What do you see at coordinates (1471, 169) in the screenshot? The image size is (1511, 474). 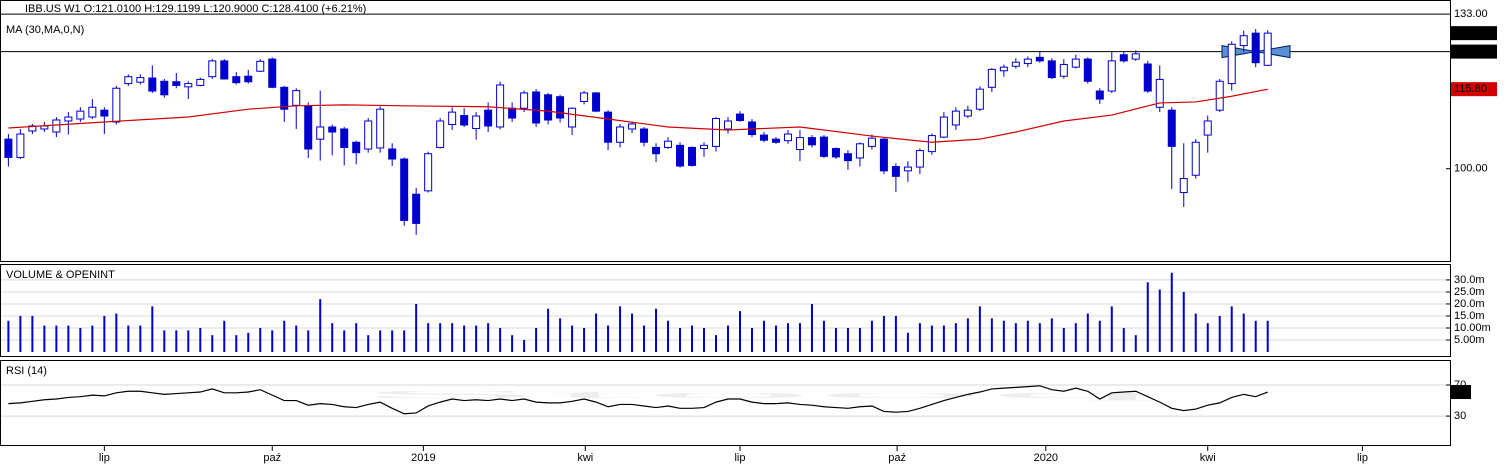 I see `y-tick-label: 100.00` at bounding box center [1471, 169].